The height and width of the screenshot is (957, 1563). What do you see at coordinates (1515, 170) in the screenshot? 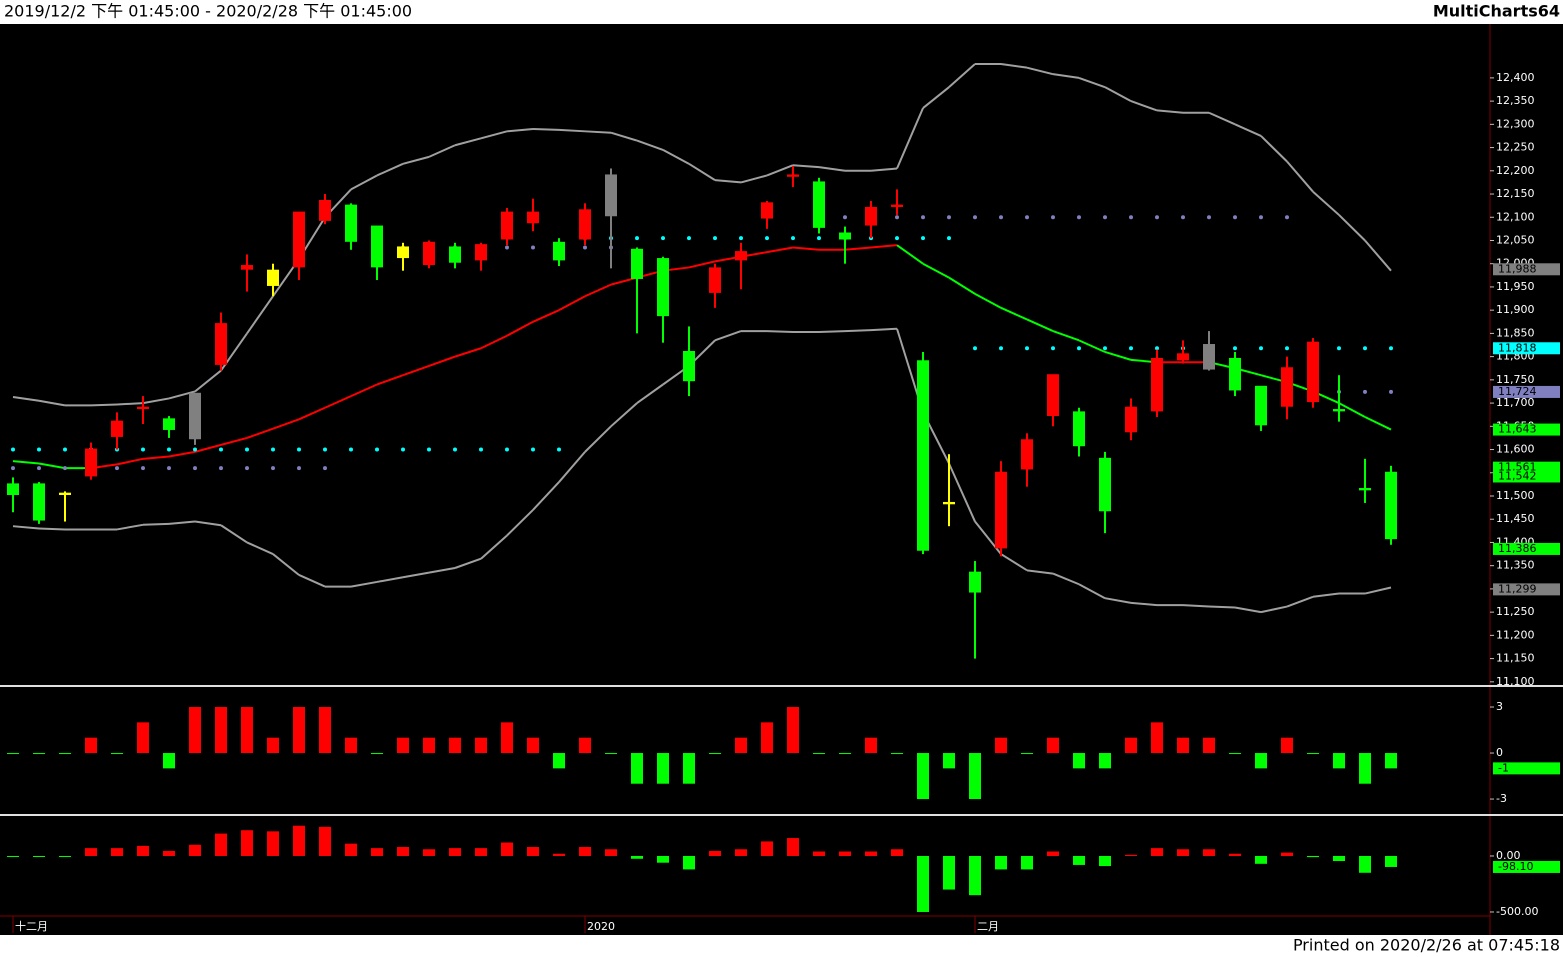
I see `y-tick-label: 12,200` at bounding box center [1515, 170].